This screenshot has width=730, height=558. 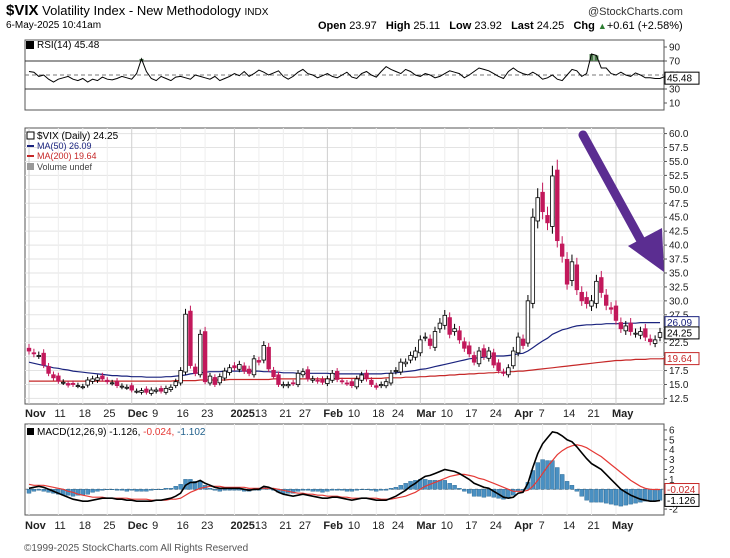 I want to click on macd-line, so click(x=344, y=467).